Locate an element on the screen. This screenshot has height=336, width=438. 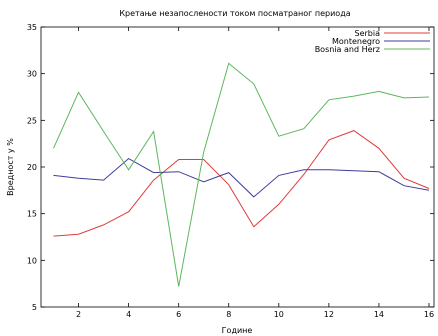
x-tick-label: 16 is located at coordinates (429, 314).